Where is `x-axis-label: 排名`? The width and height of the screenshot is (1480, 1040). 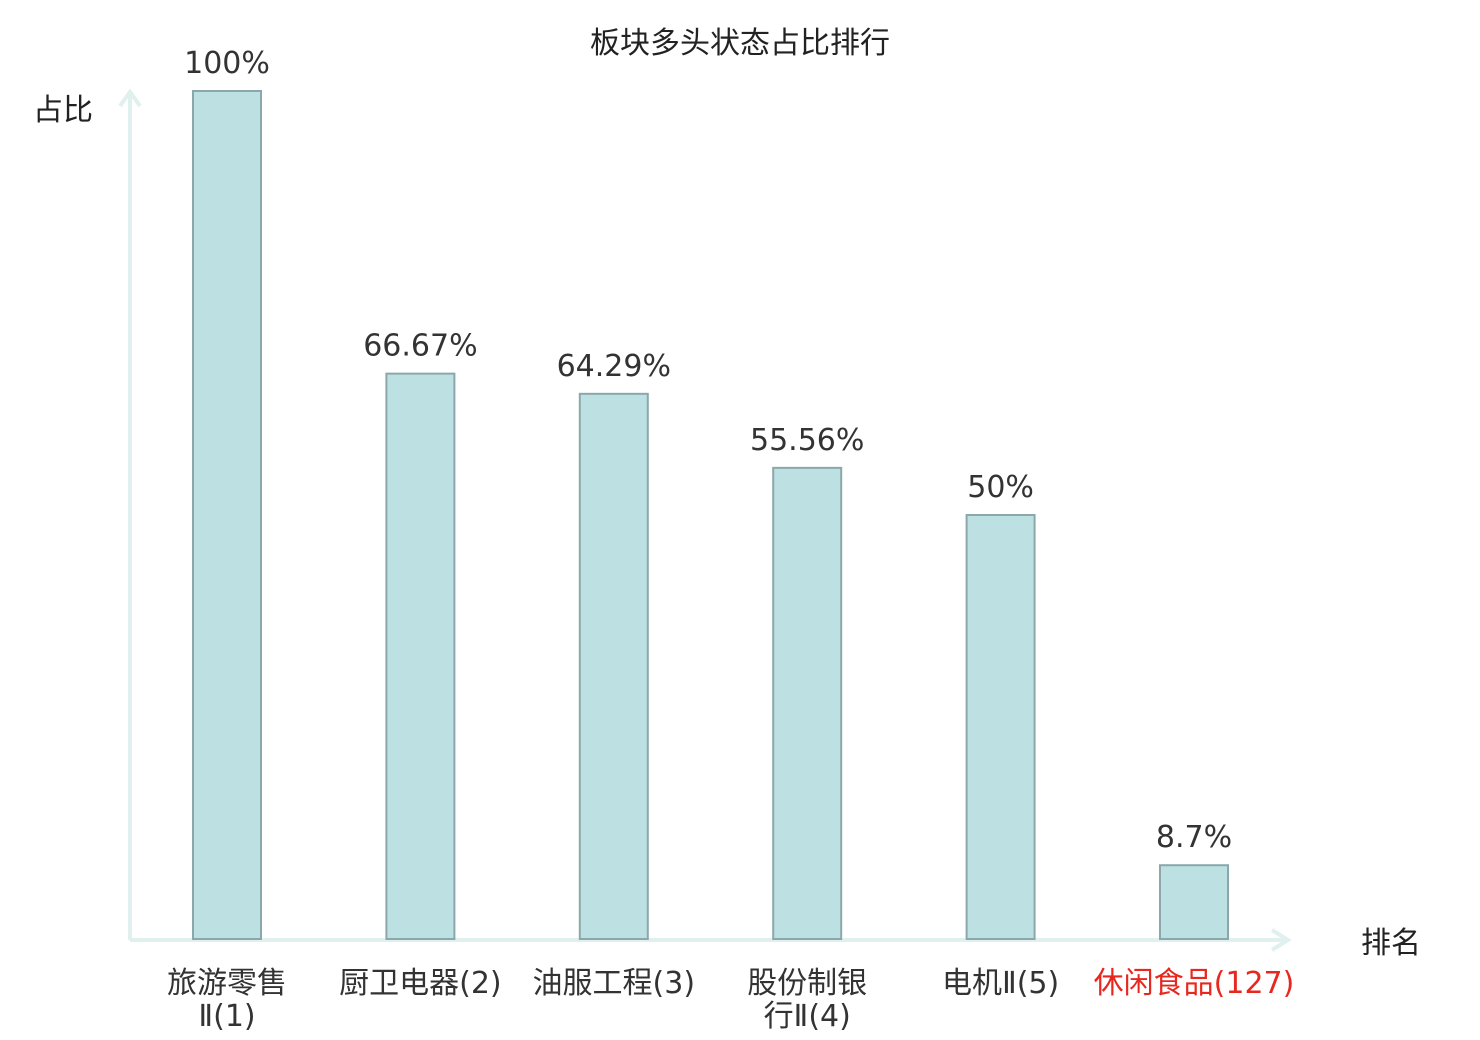 x-axis-label: 排名 is located at coordinates (1391, 943).